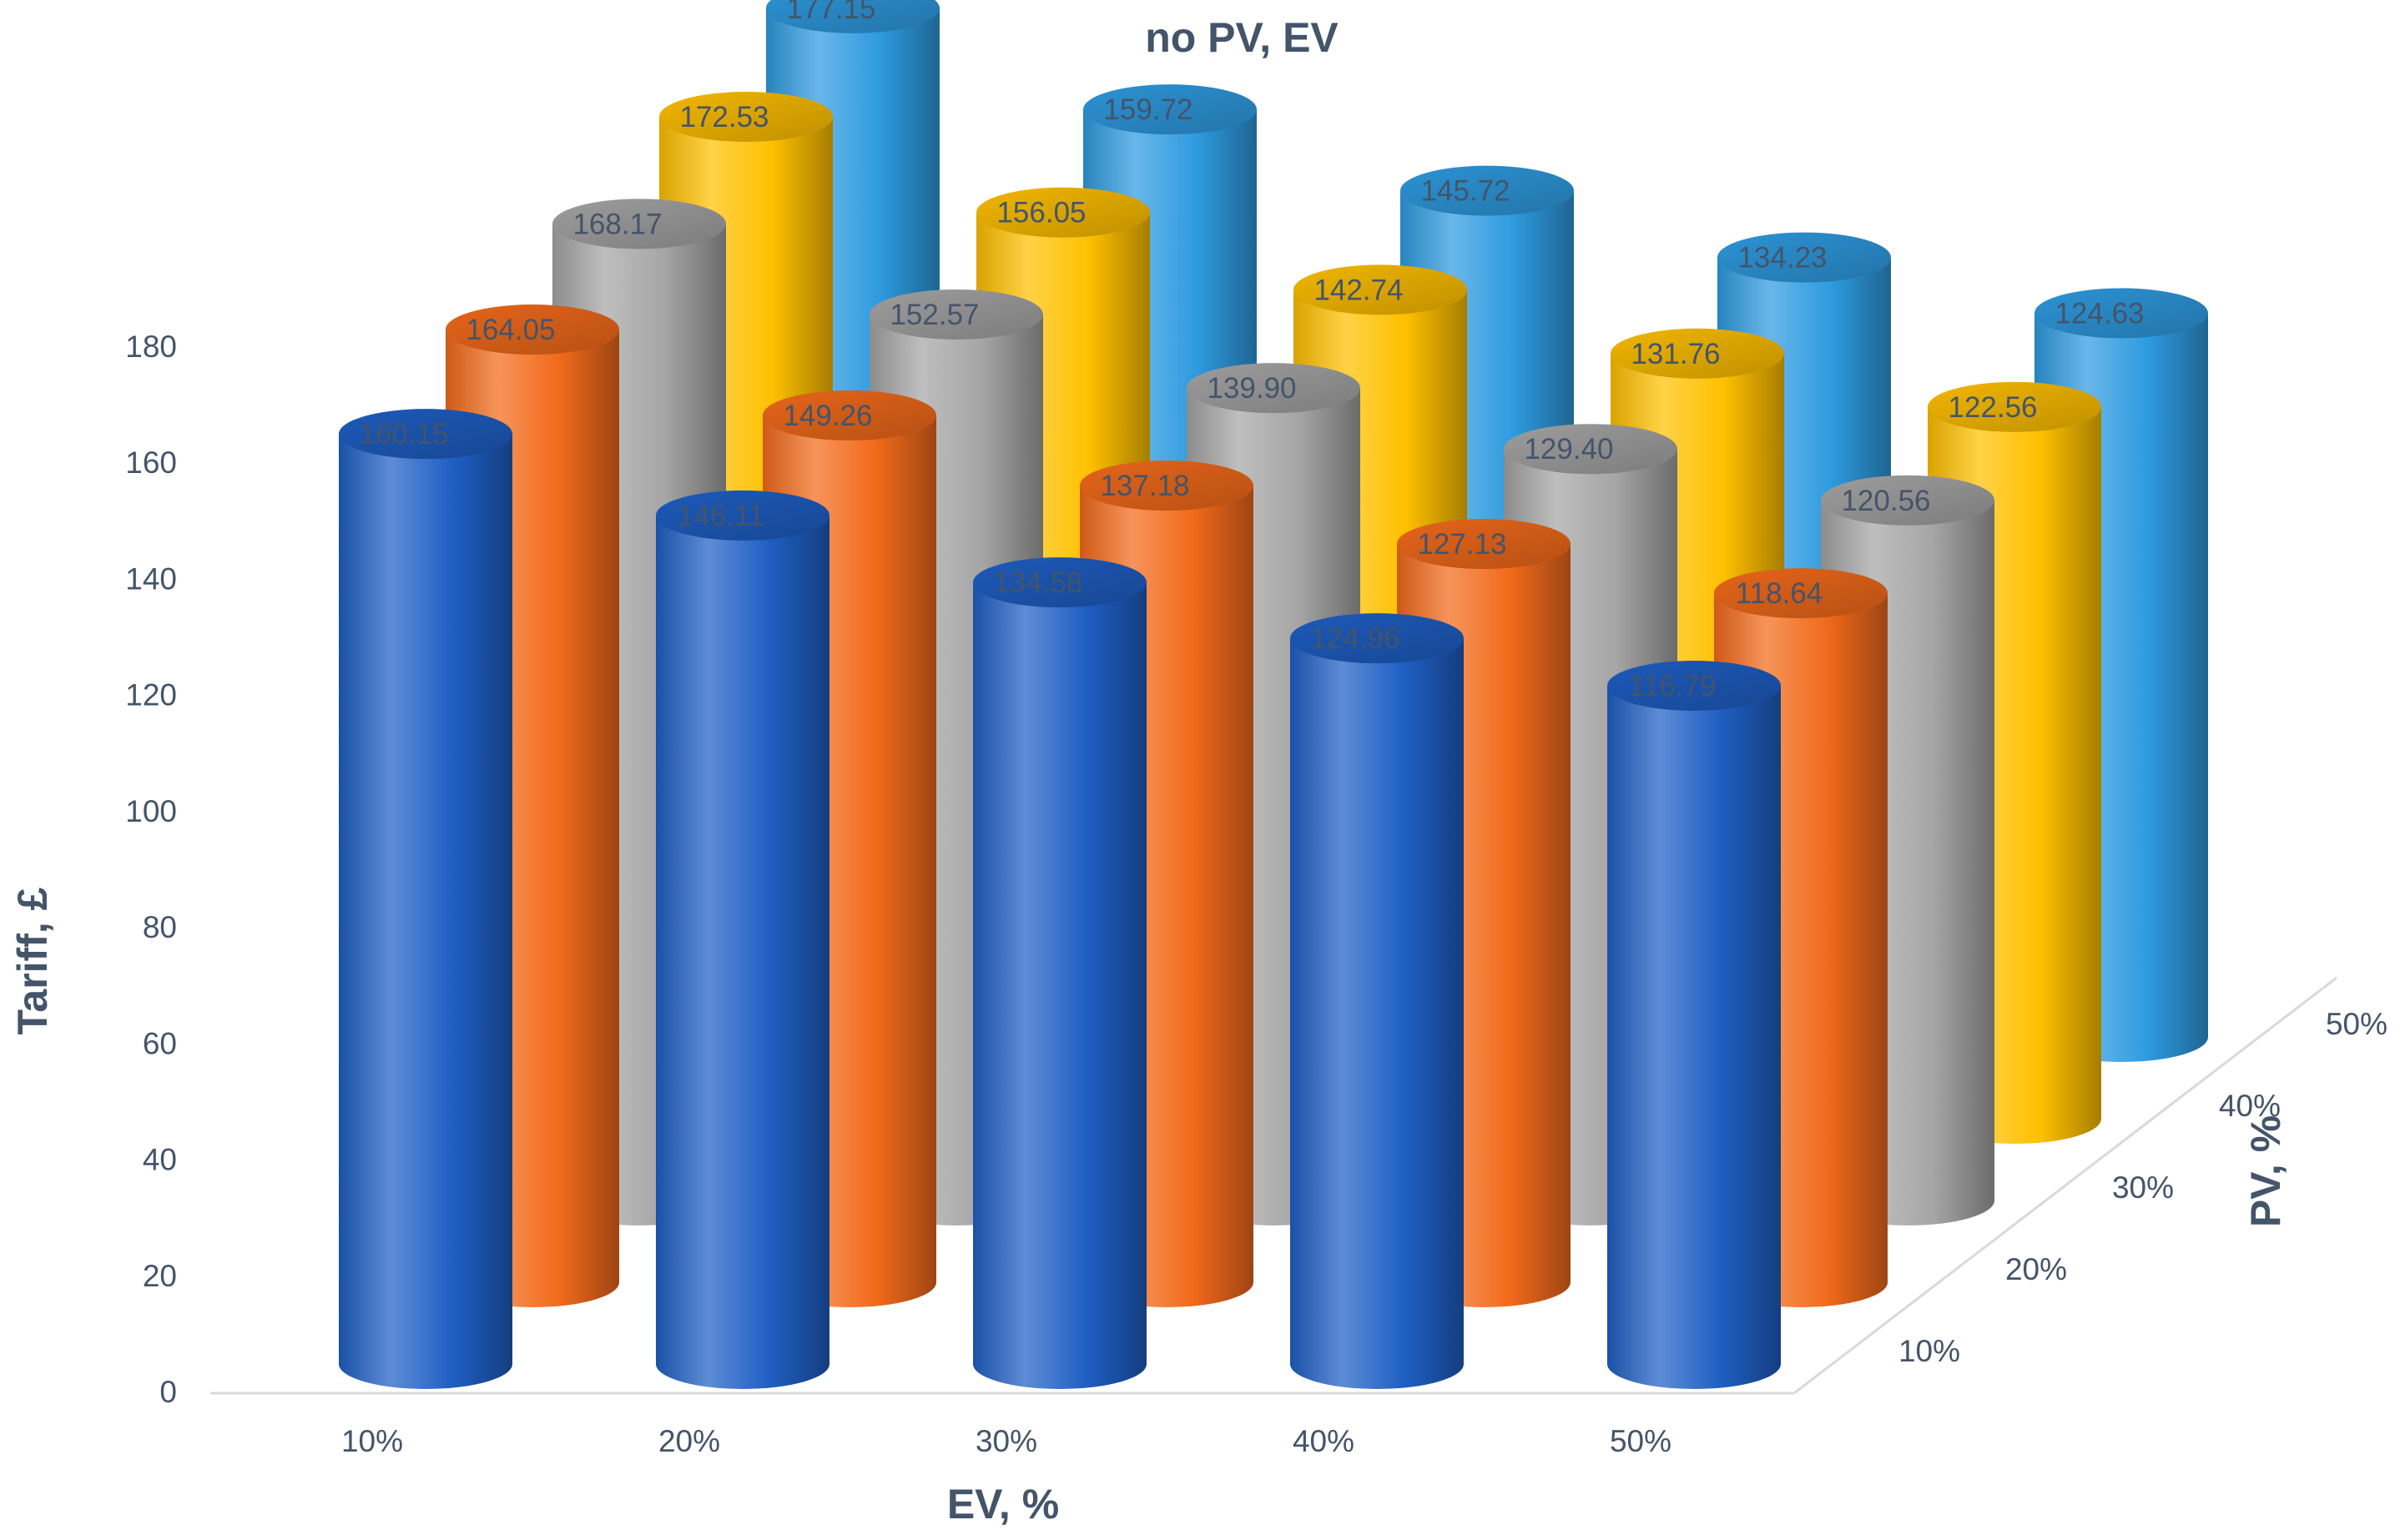  Describe the element at coordinates (1640, 1441) in the screenshot. I see `x-tick-label: 50%` at that location.